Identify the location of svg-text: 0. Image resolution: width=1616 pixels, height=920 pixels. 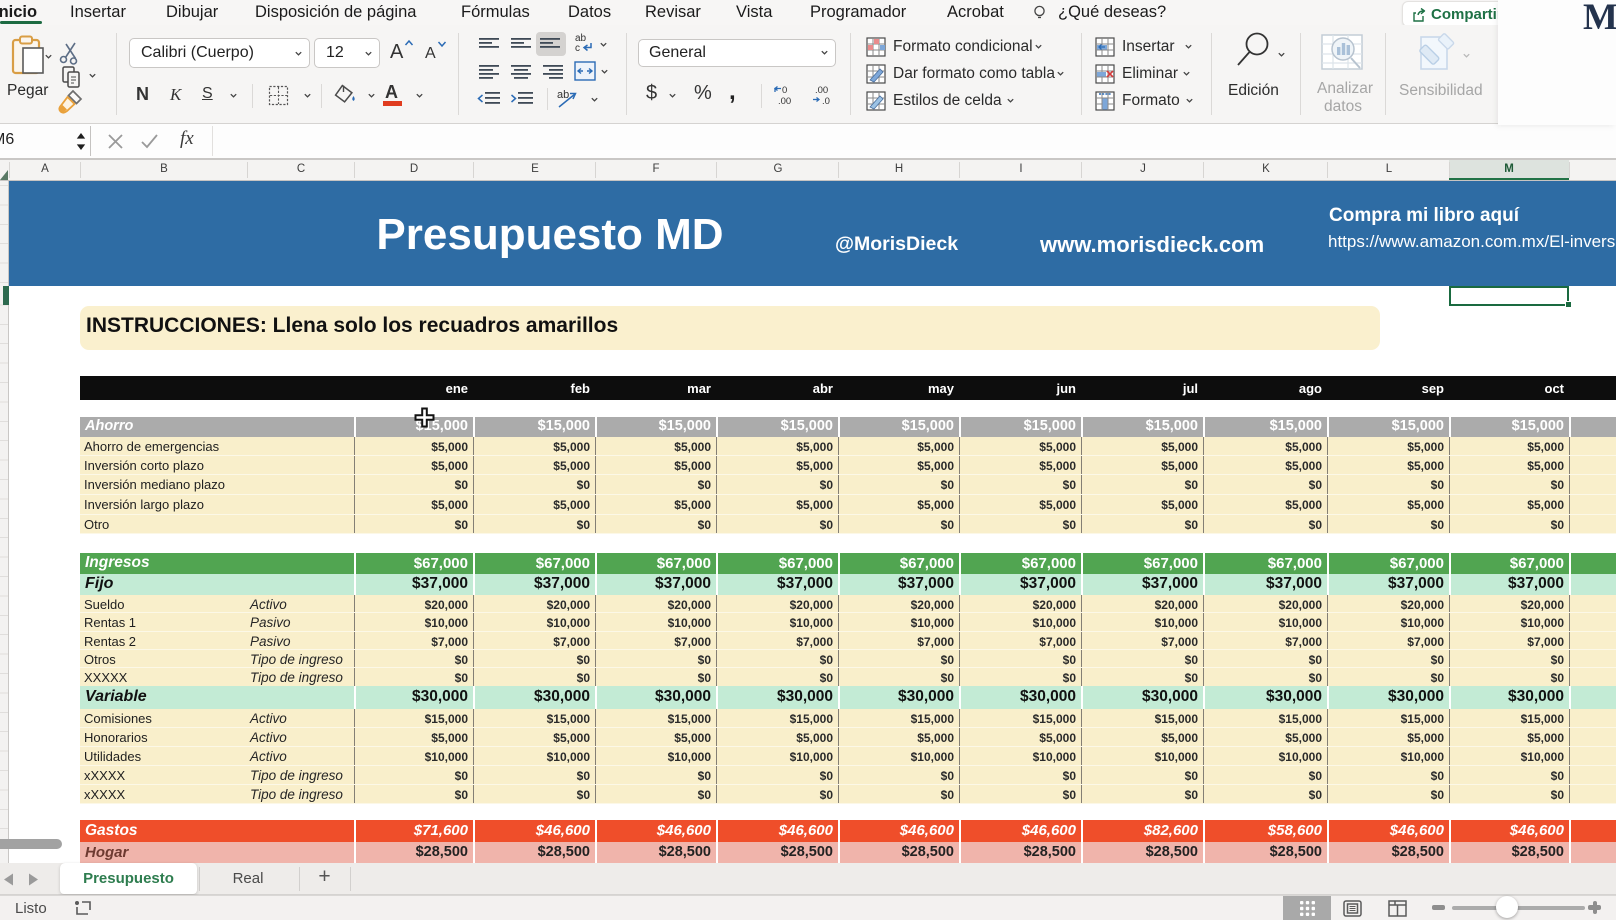
(784, 90).